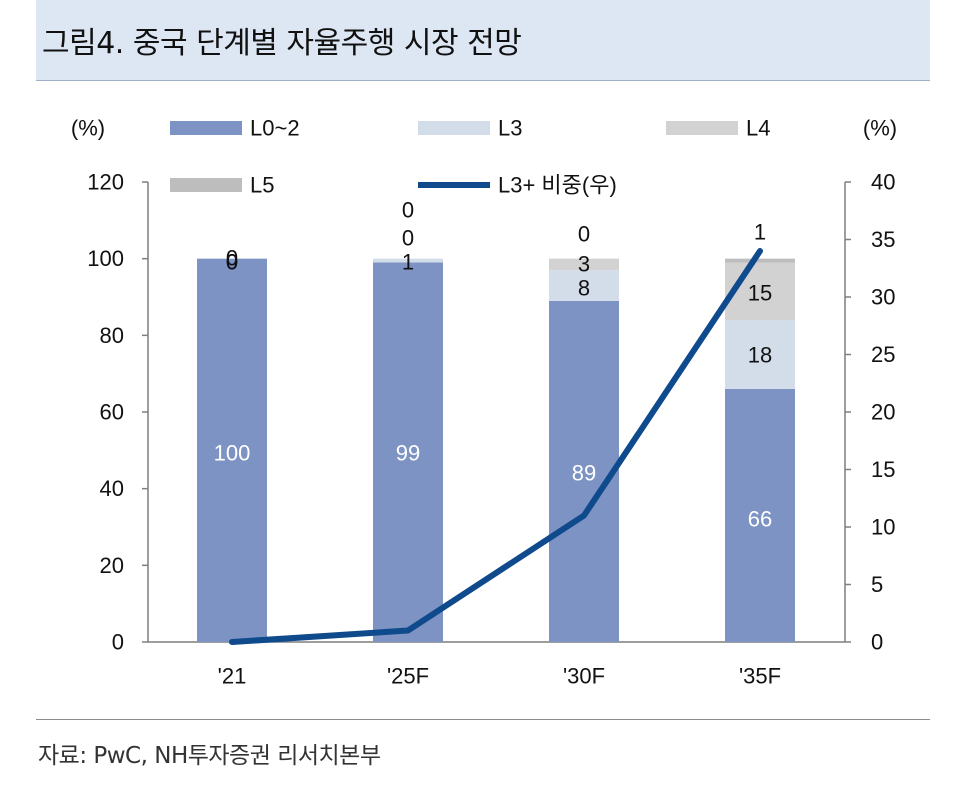 The image size is (962, 806). Describe the element at coordinates (112, 412) in the screenshot. I see `left-tick-label: 60` at that location.